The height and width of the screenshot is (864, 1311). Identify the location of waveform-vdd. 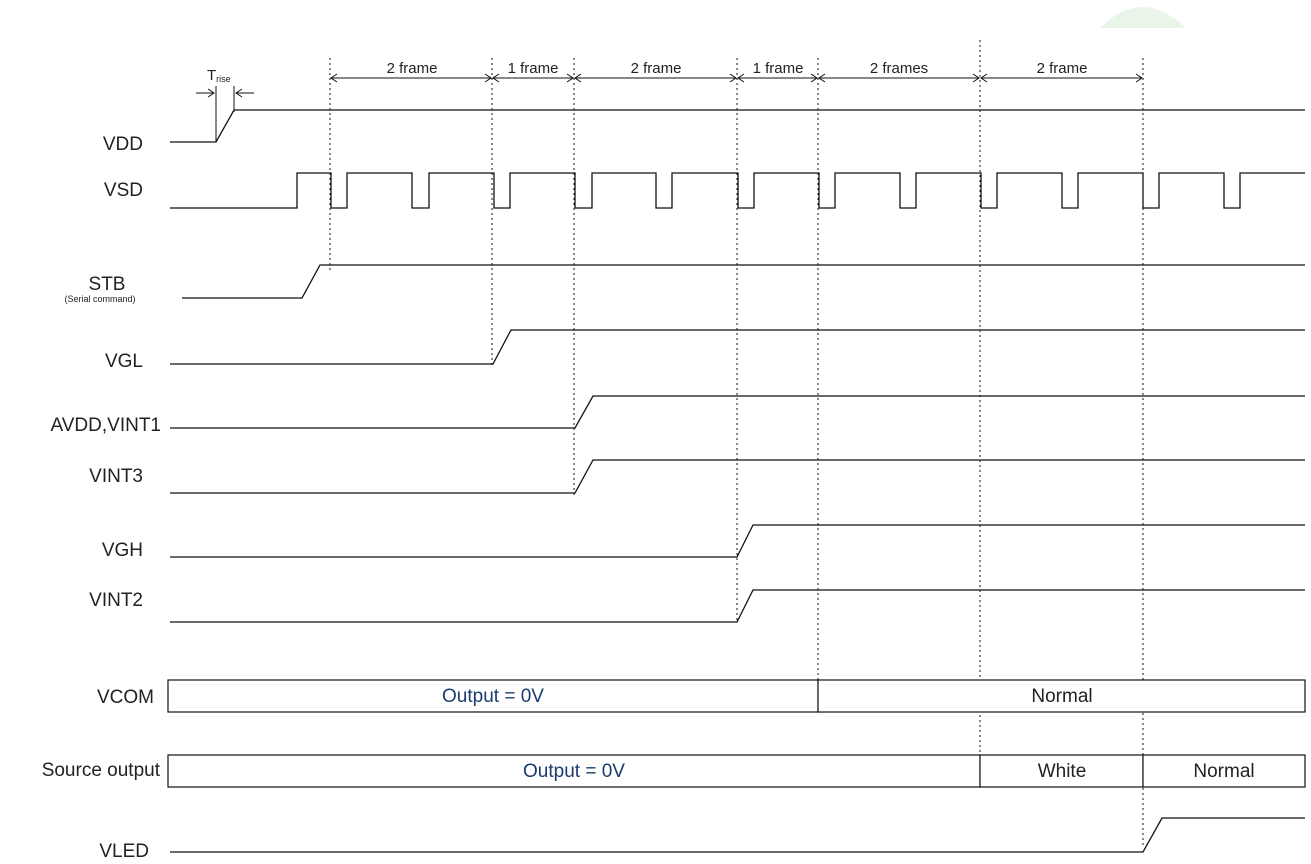
(737, 126).